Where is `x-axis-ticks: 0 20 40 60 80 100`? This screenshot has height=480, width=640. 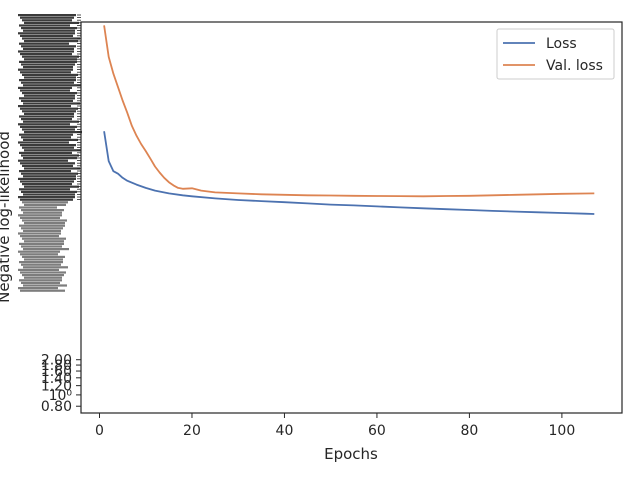 x-axis-ticks: 0 20 40 60 80 100 is located at coordinates (335, 426).